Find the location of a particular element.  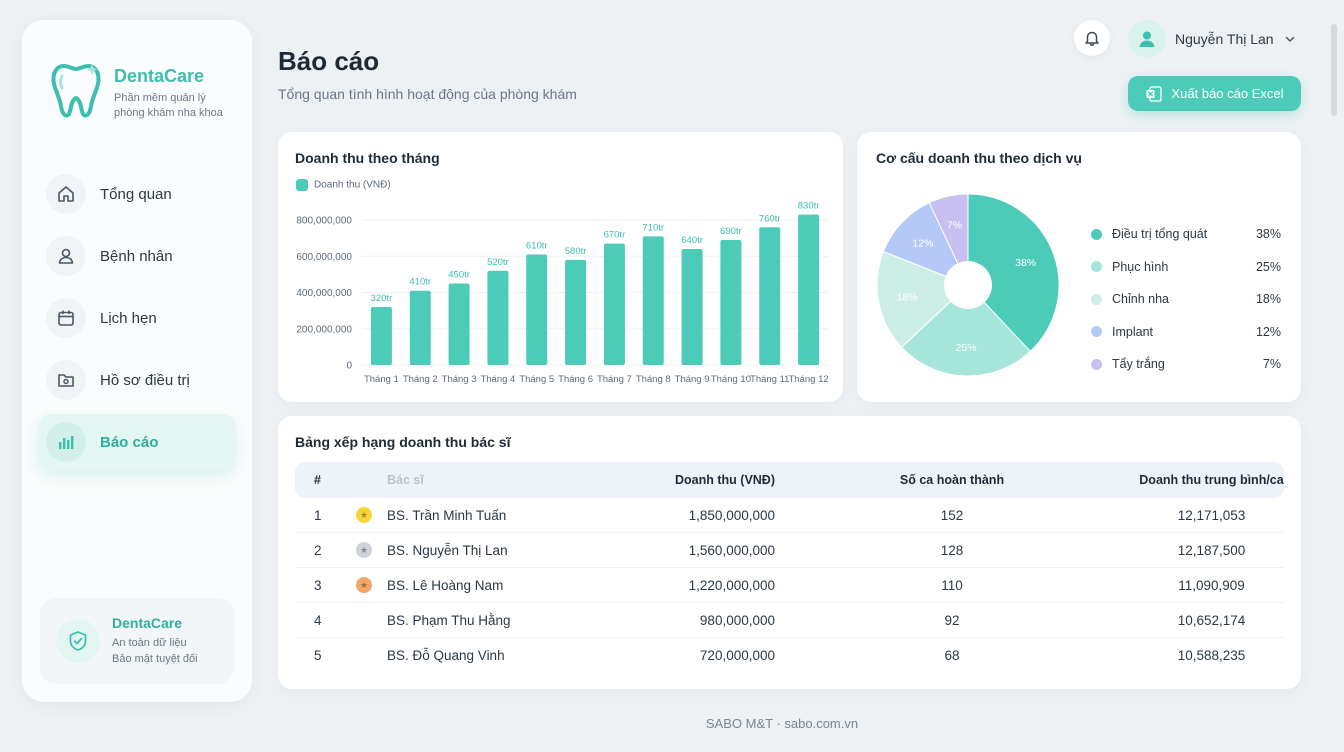

x-tick-label: Tháng 3 is located at coordinates (459, 379).